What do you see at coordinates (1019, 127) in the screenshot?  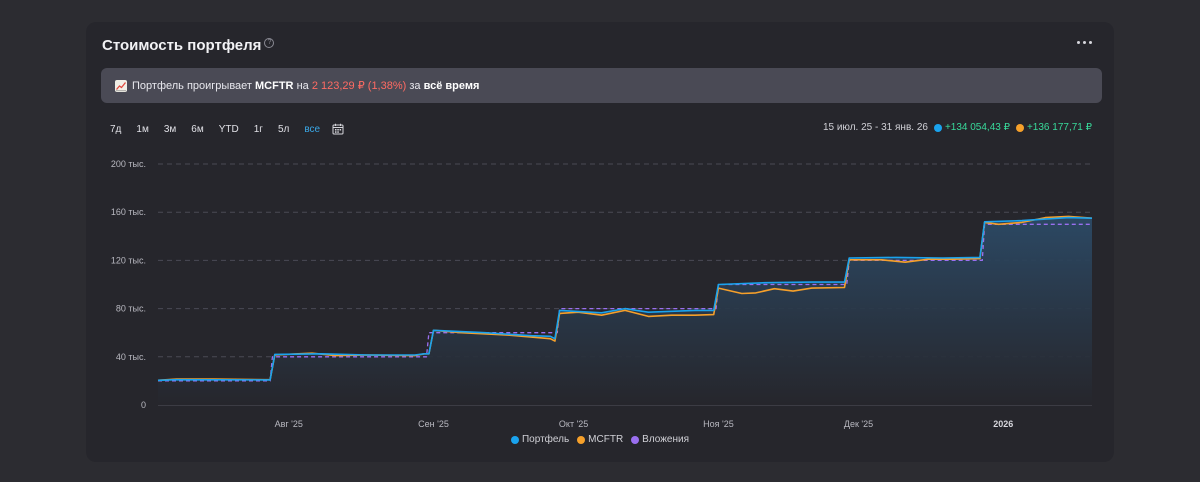 I see `mcftr-dot-icon` at bounding box center [1019, 127].